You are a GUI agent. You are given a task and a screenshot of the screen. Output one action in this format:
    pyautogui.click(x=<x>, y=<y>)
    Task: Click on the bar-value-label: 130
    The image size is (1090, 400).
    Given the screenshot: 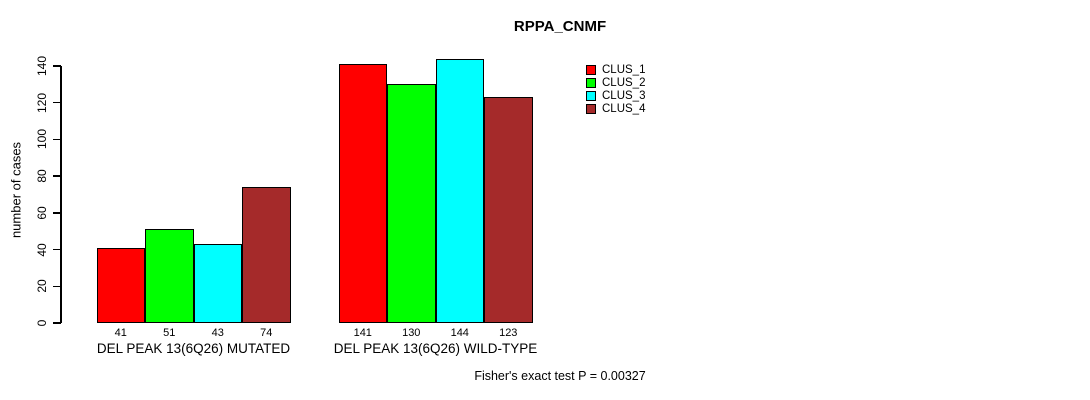 What is the action you would take?
    pyautogui.click(x=411, y=333)
    